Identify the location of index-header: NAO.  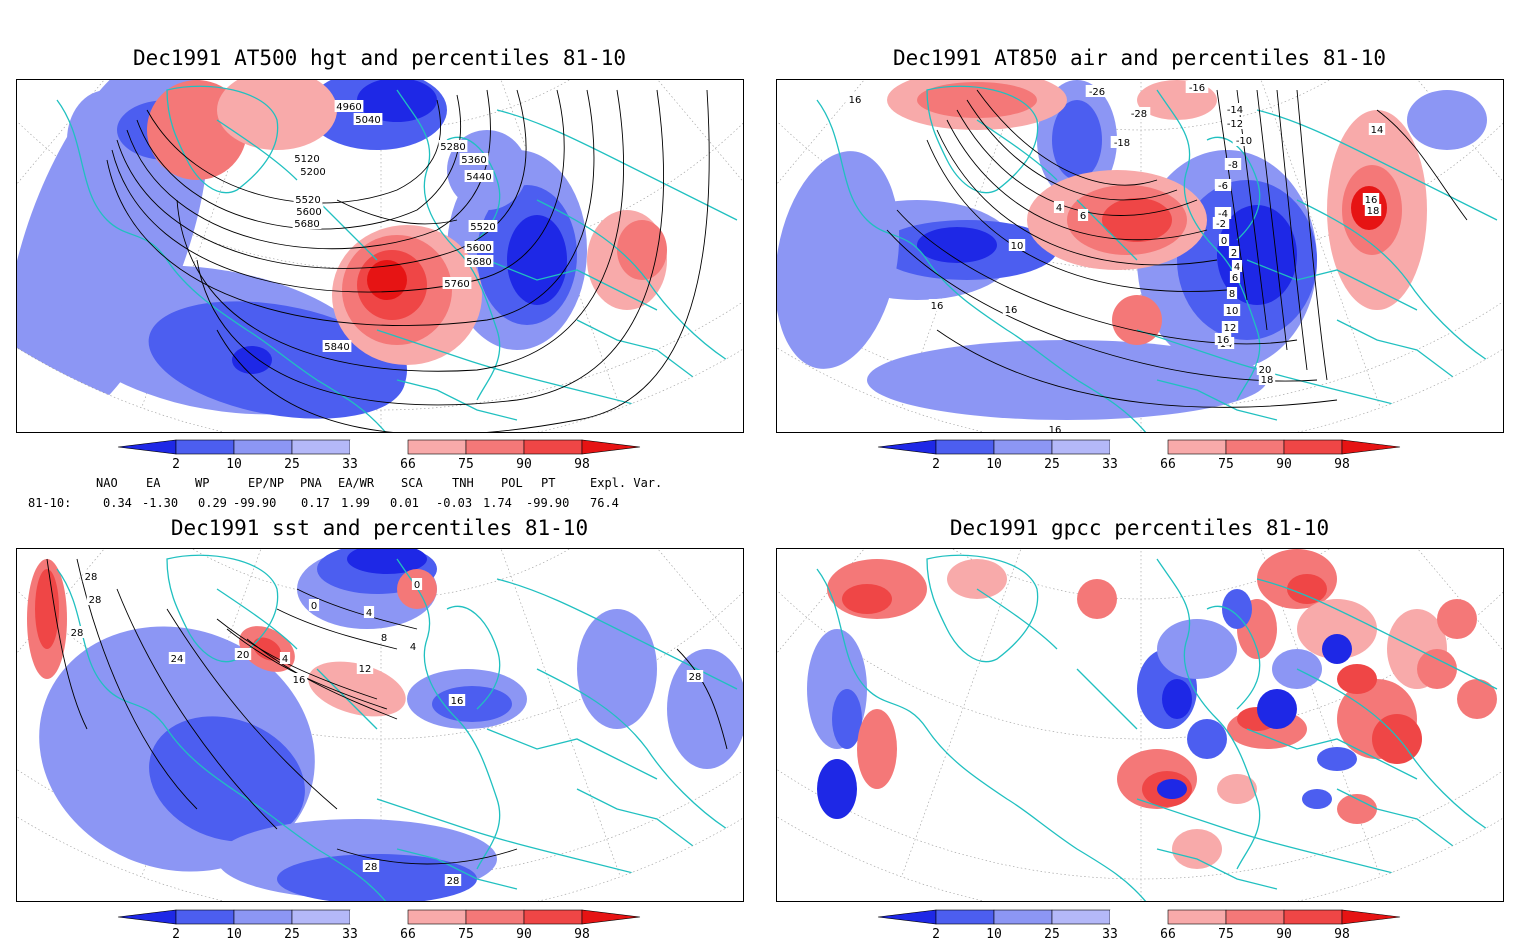
(107, 483).